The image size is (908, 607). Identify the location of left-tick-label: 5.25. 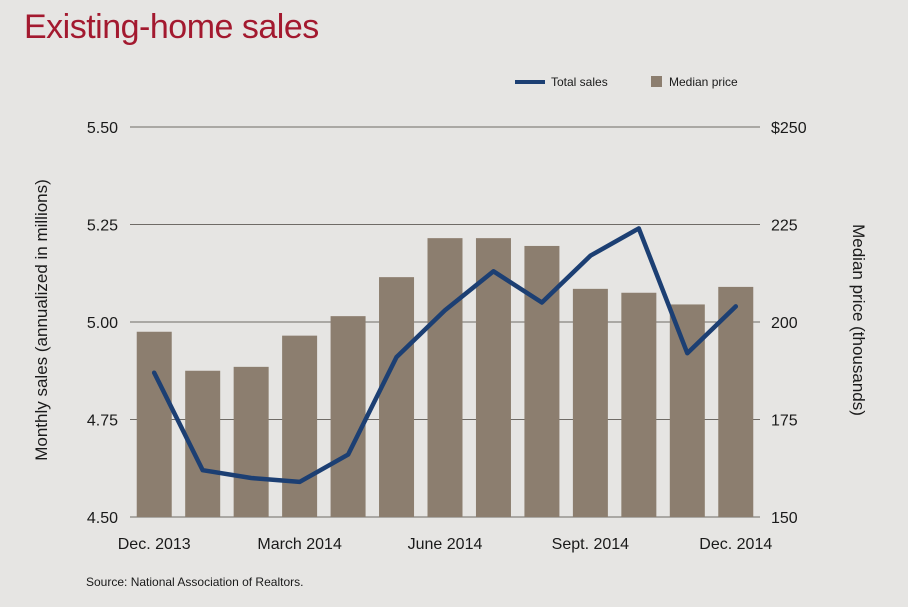
(102, 226).